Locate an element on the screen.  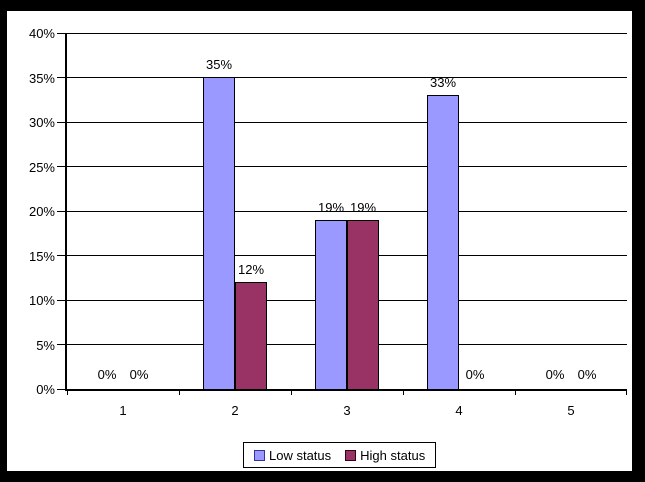
legend-item: High status is located at coordinates (385, 455).